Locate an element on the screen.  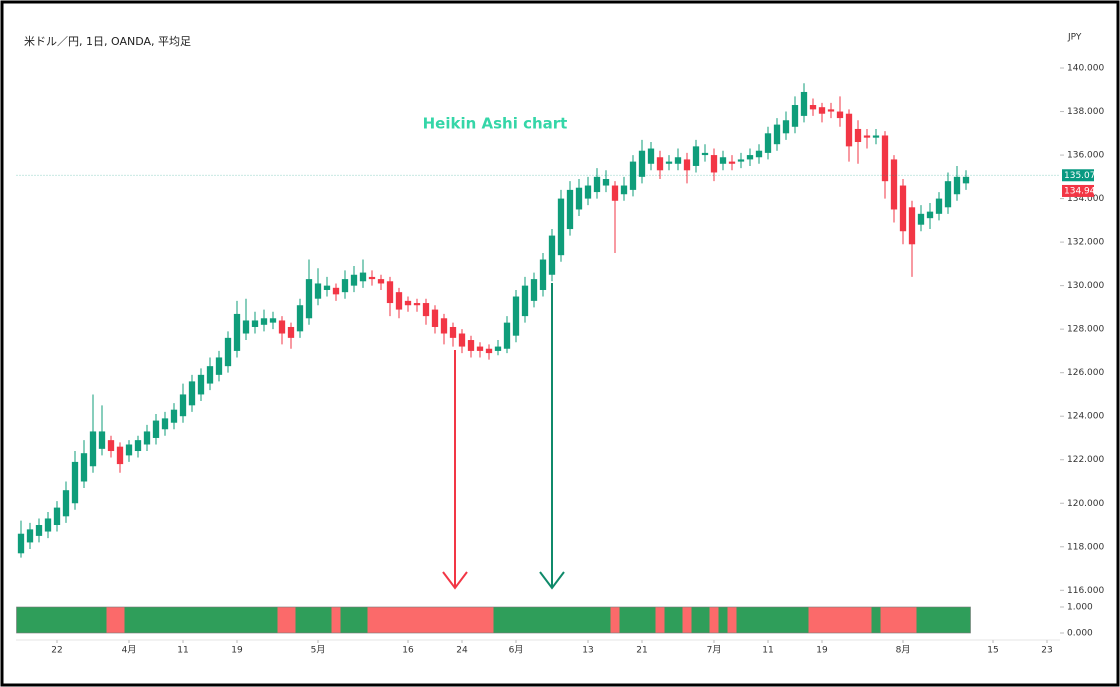
sell-arrow is located at coordinates (455, 470).